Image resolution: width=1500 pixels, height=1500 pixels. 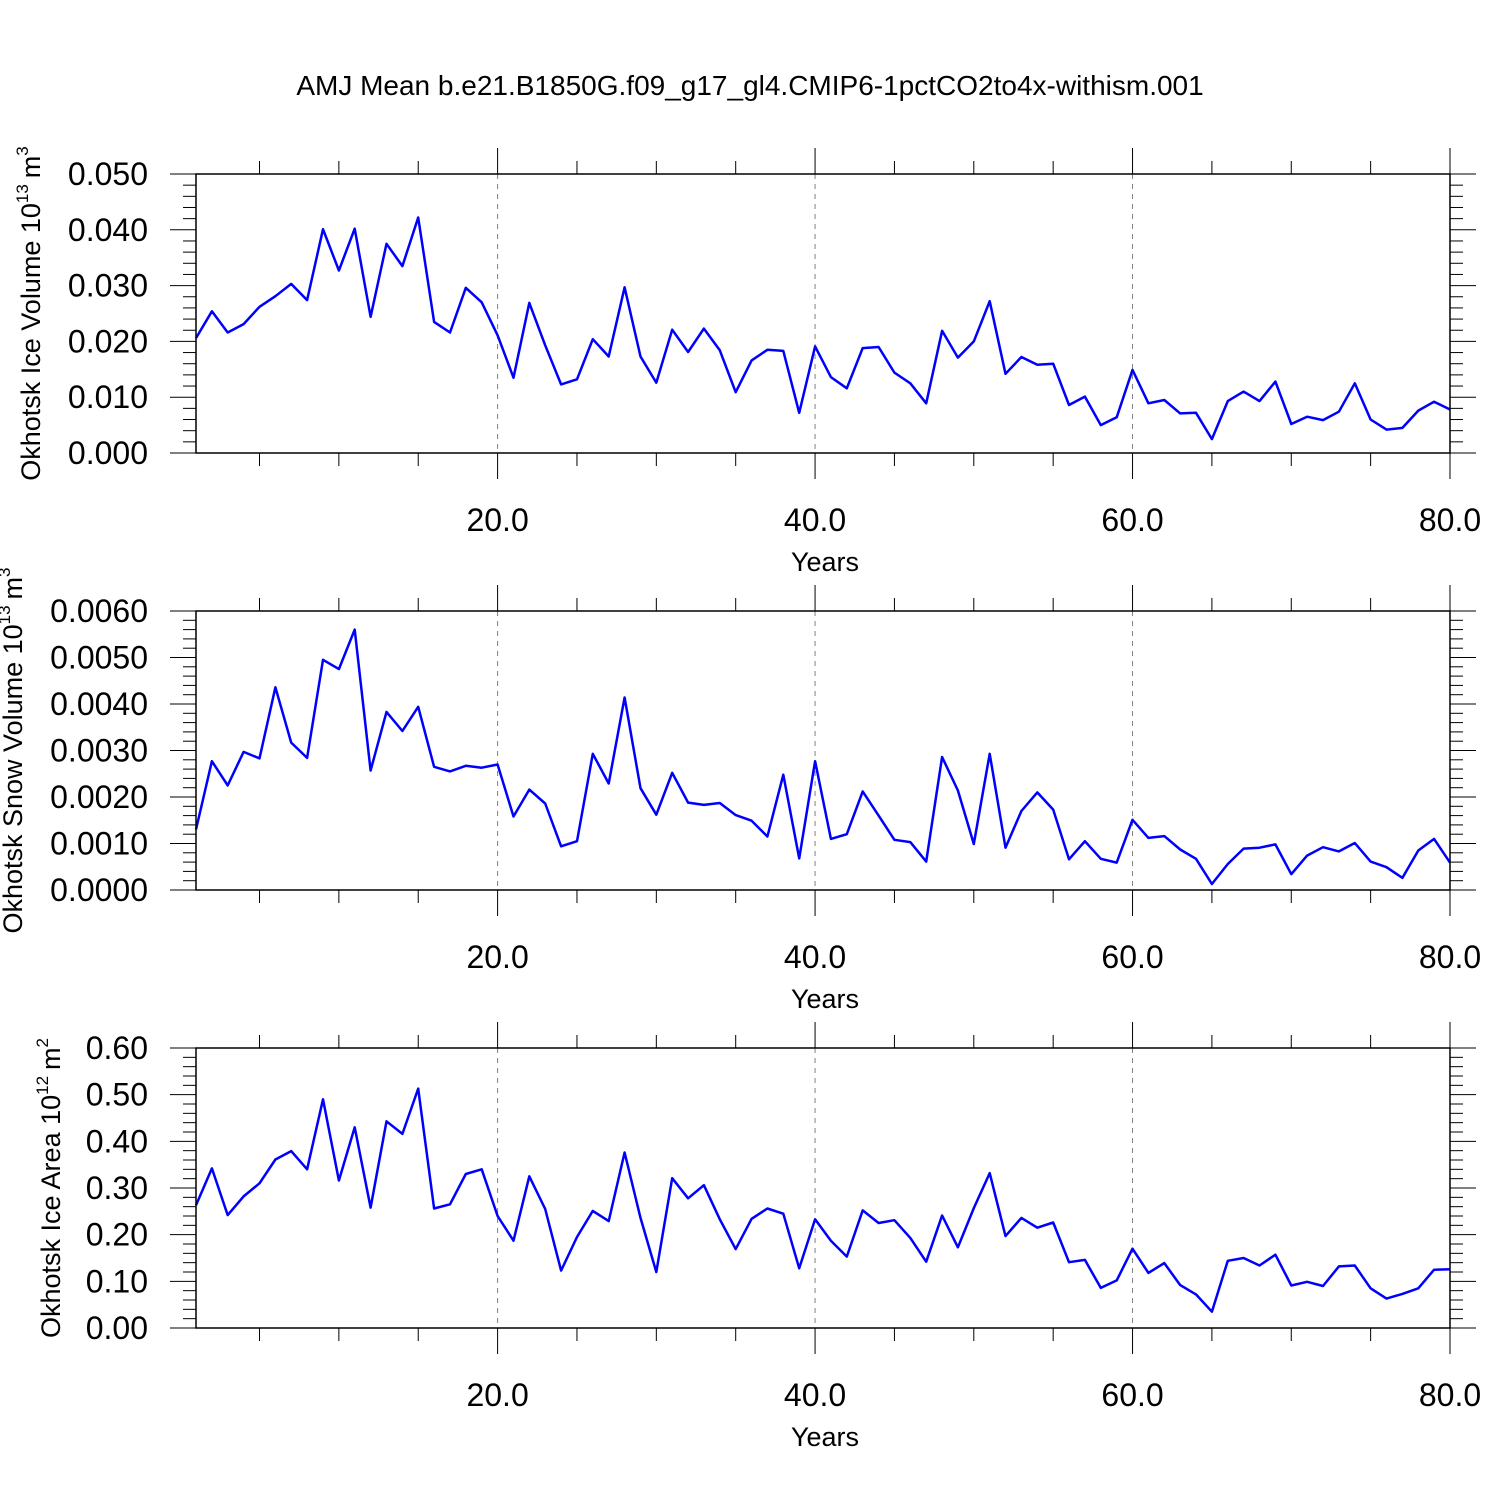 What do you see at coordinates (51, 1216) in the screenshot?
I see `ice-area-y-axis-label-text: Okhotsk Ice Area 10` at bounding box center [51, 1216].